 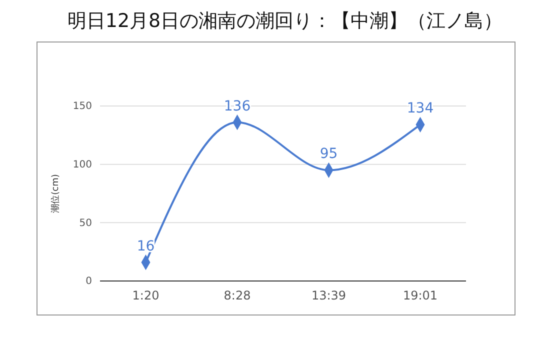 I want to click on data-label: 136, so click(x=237, y=106).